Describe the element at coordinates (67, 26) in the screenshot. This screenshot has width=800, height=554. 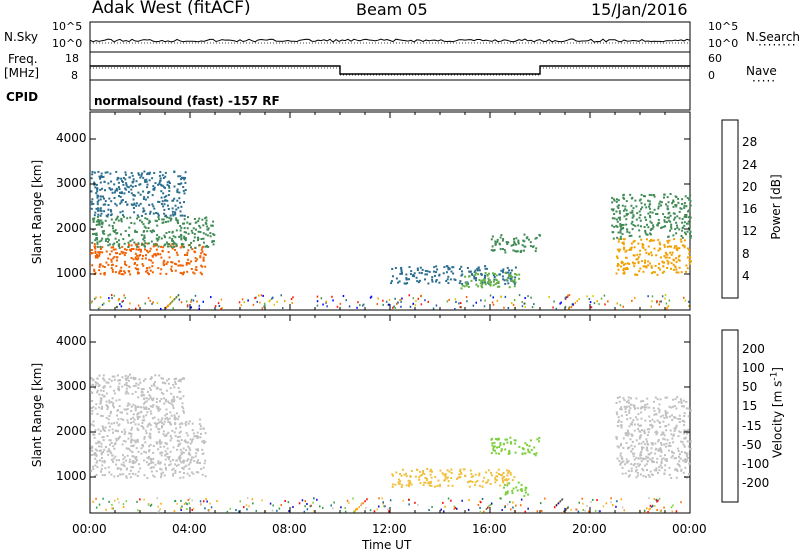
I see `nsky-tick-top: 10^5` at that location.